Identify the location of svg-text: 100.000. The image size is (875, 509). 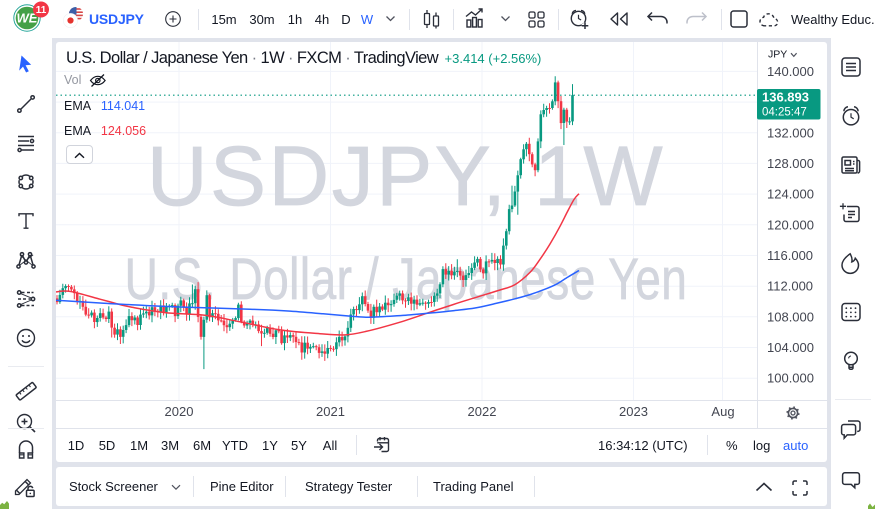
(790, 378).